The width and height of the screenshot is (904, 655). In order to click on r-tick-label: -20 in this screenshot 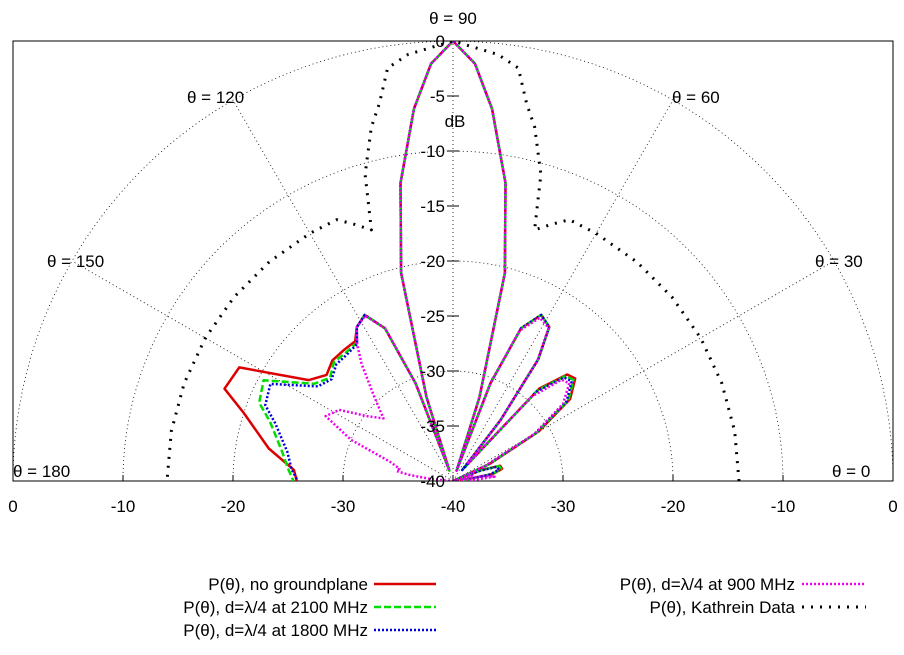, I will do `click(432, 261)`.